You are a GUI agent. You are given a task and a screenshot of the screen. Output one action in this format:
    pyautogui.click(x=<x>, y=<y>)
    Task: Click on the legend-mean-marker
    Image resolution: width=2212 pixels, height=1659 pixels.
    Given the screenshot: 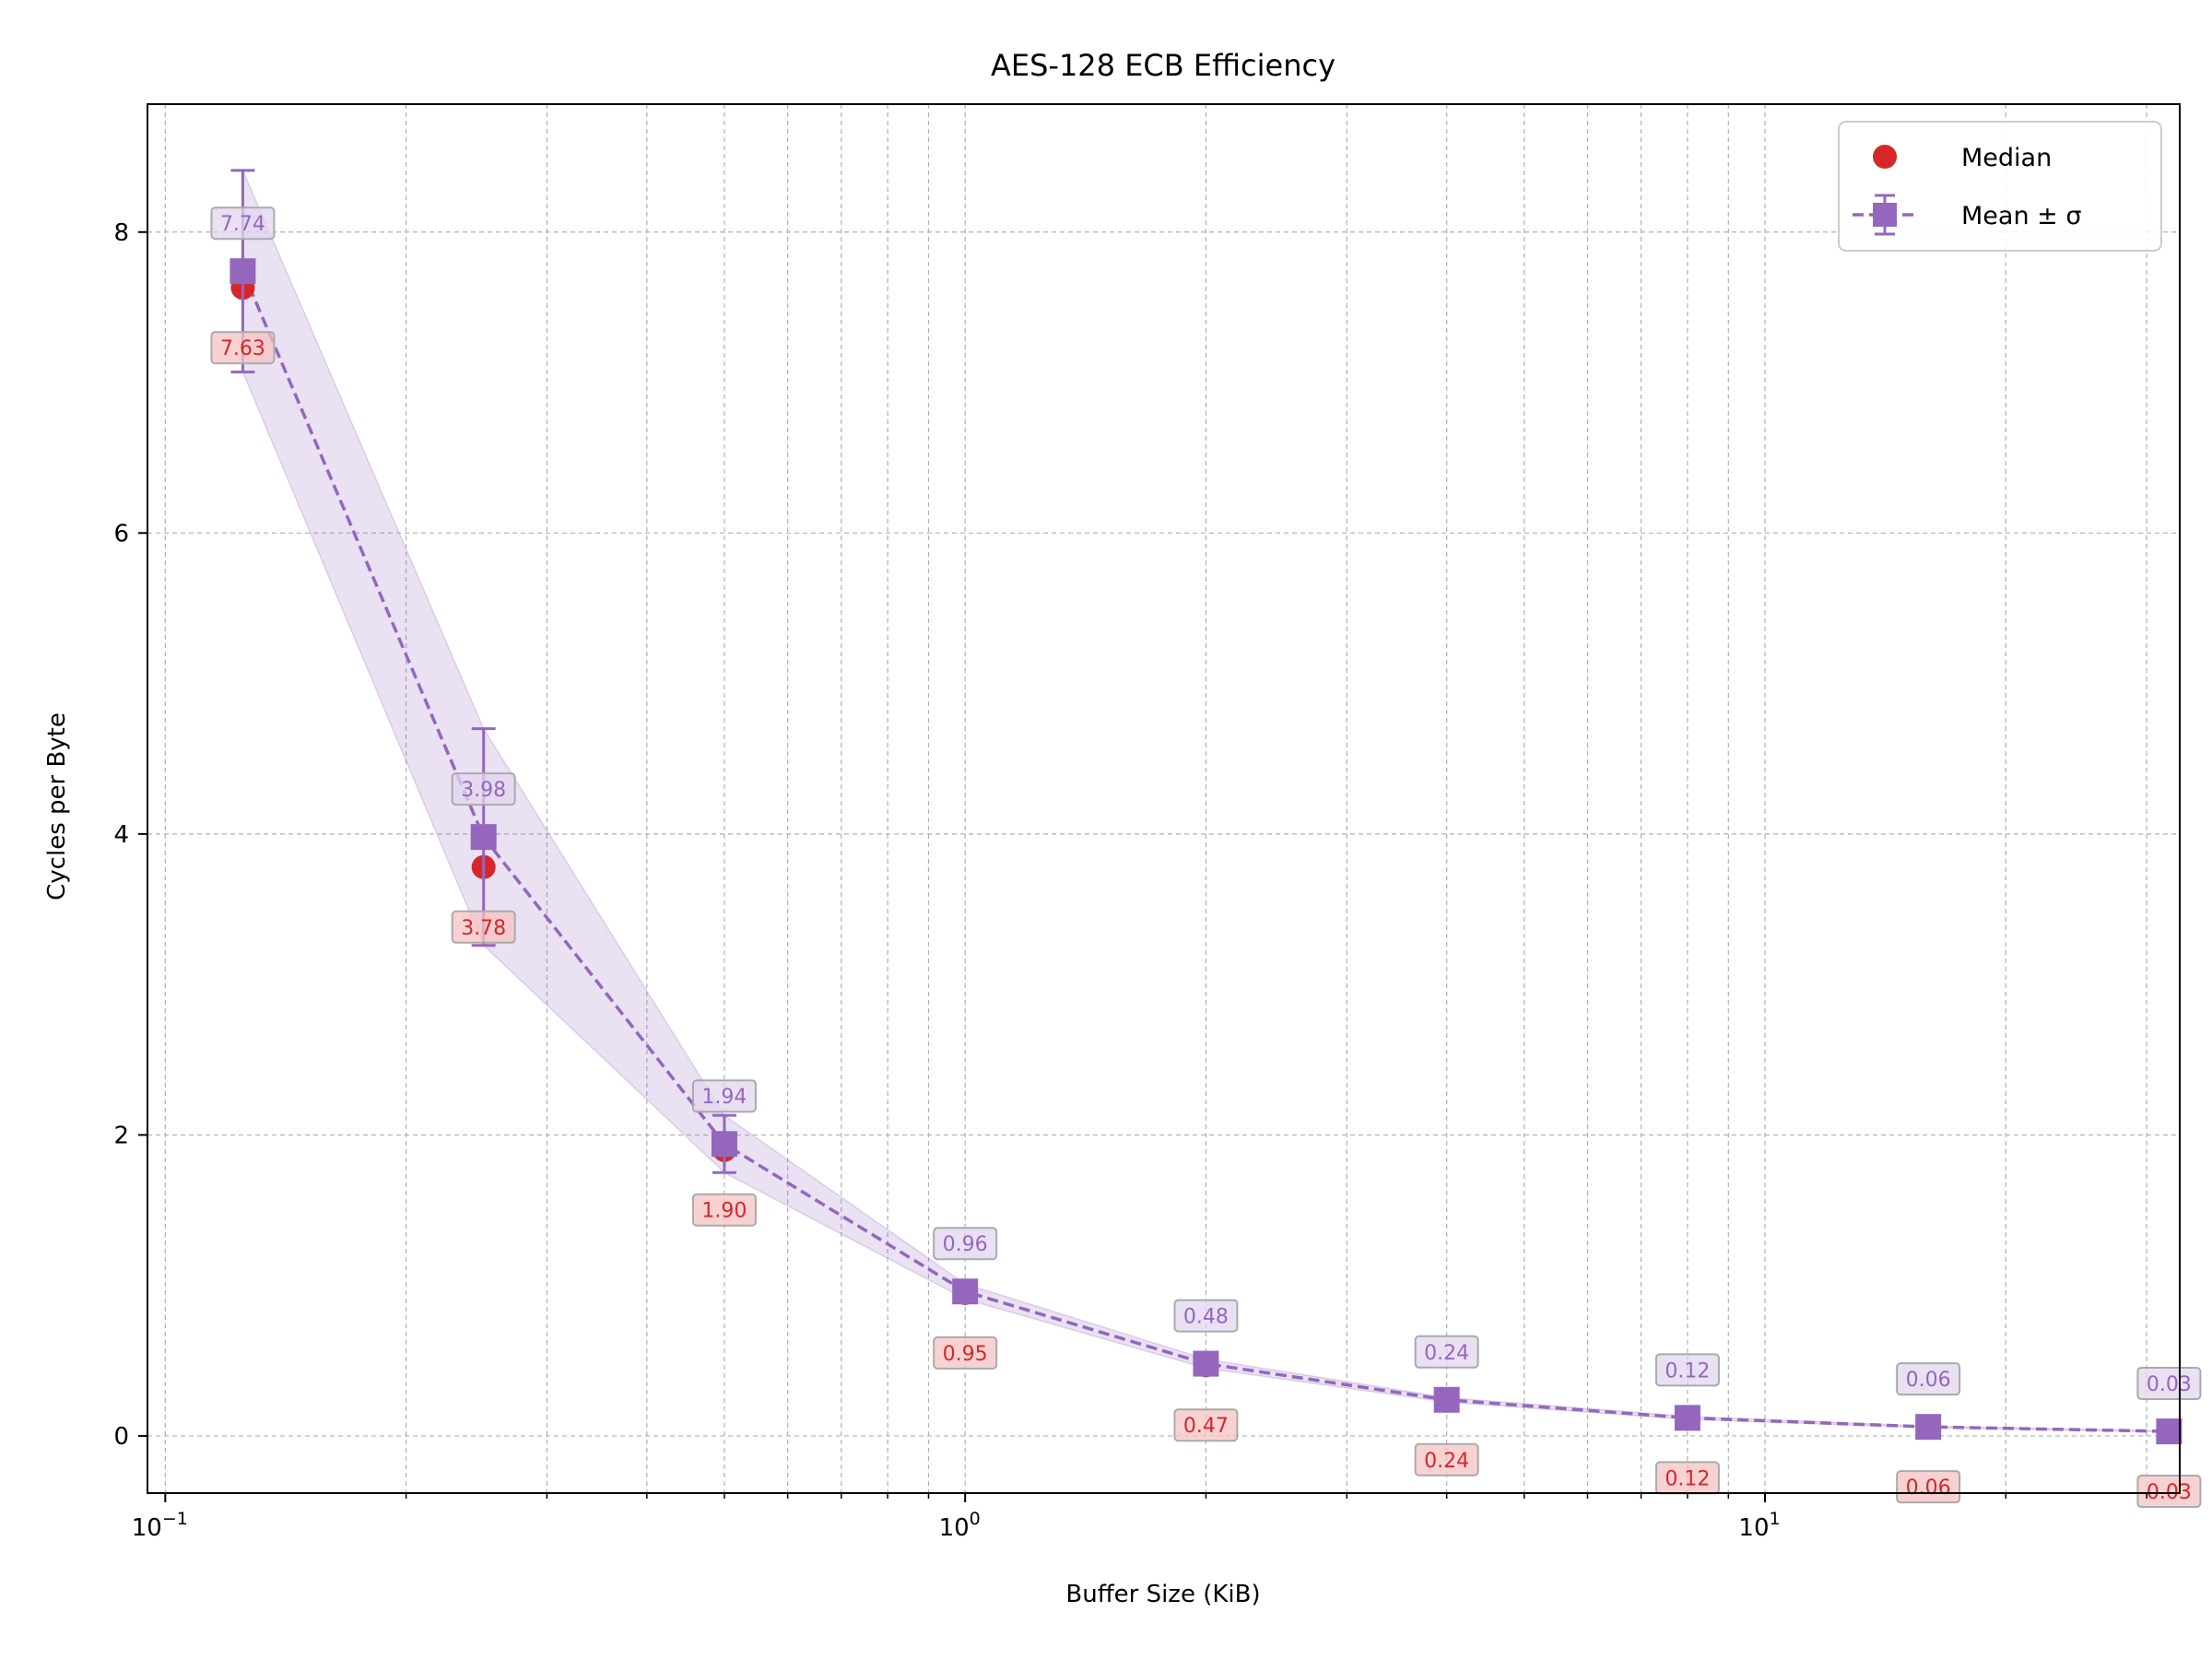 What is the action you would take?
    pyautogui.click(x=1885, y=215)
    